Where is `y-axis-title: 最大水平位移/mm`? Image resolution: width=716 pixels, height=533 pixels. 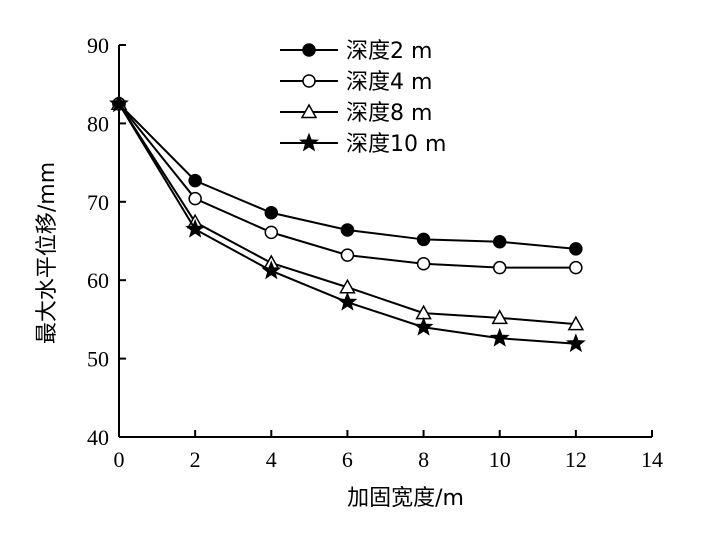
y-axis-title: 最大水平位移/mm is located at coordinates (47, 253).